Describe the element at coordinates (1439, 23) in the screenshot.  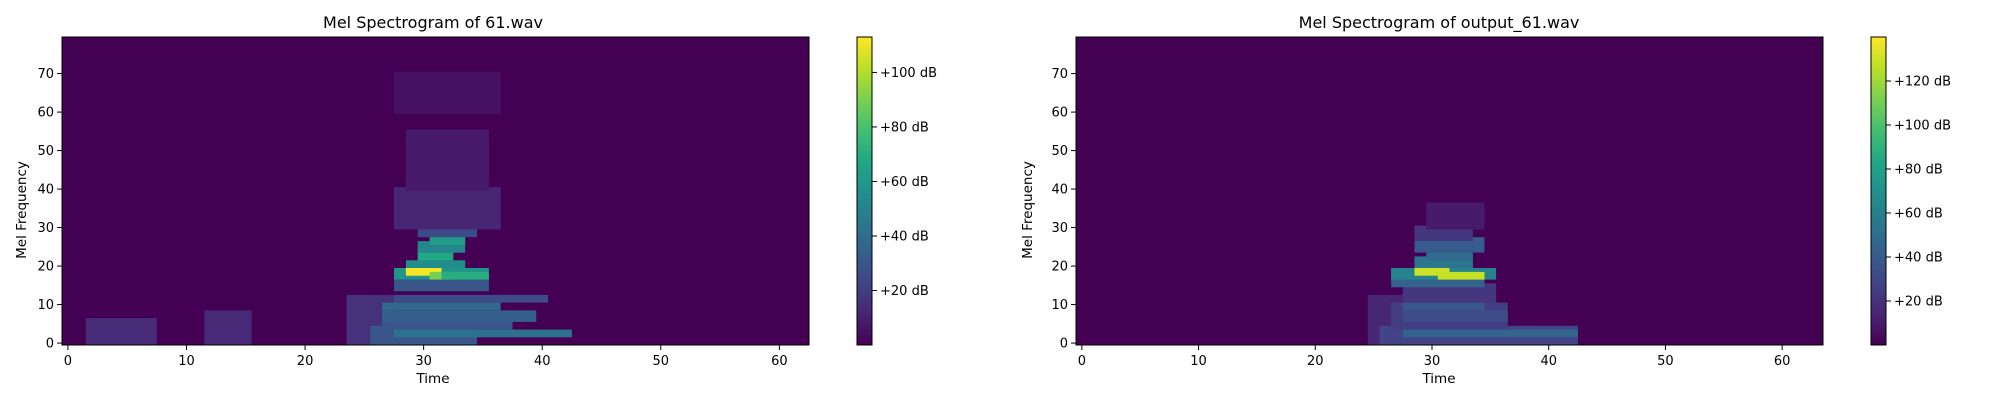
I see `chart-title: Mel Spectrogram of output_61.wav` at that location.